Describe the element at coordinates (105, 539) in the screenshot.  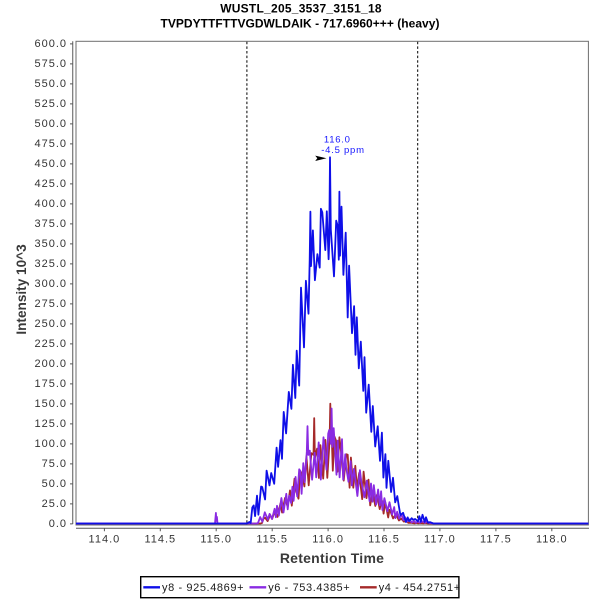
I see `svg-text: 114.0` at that location.